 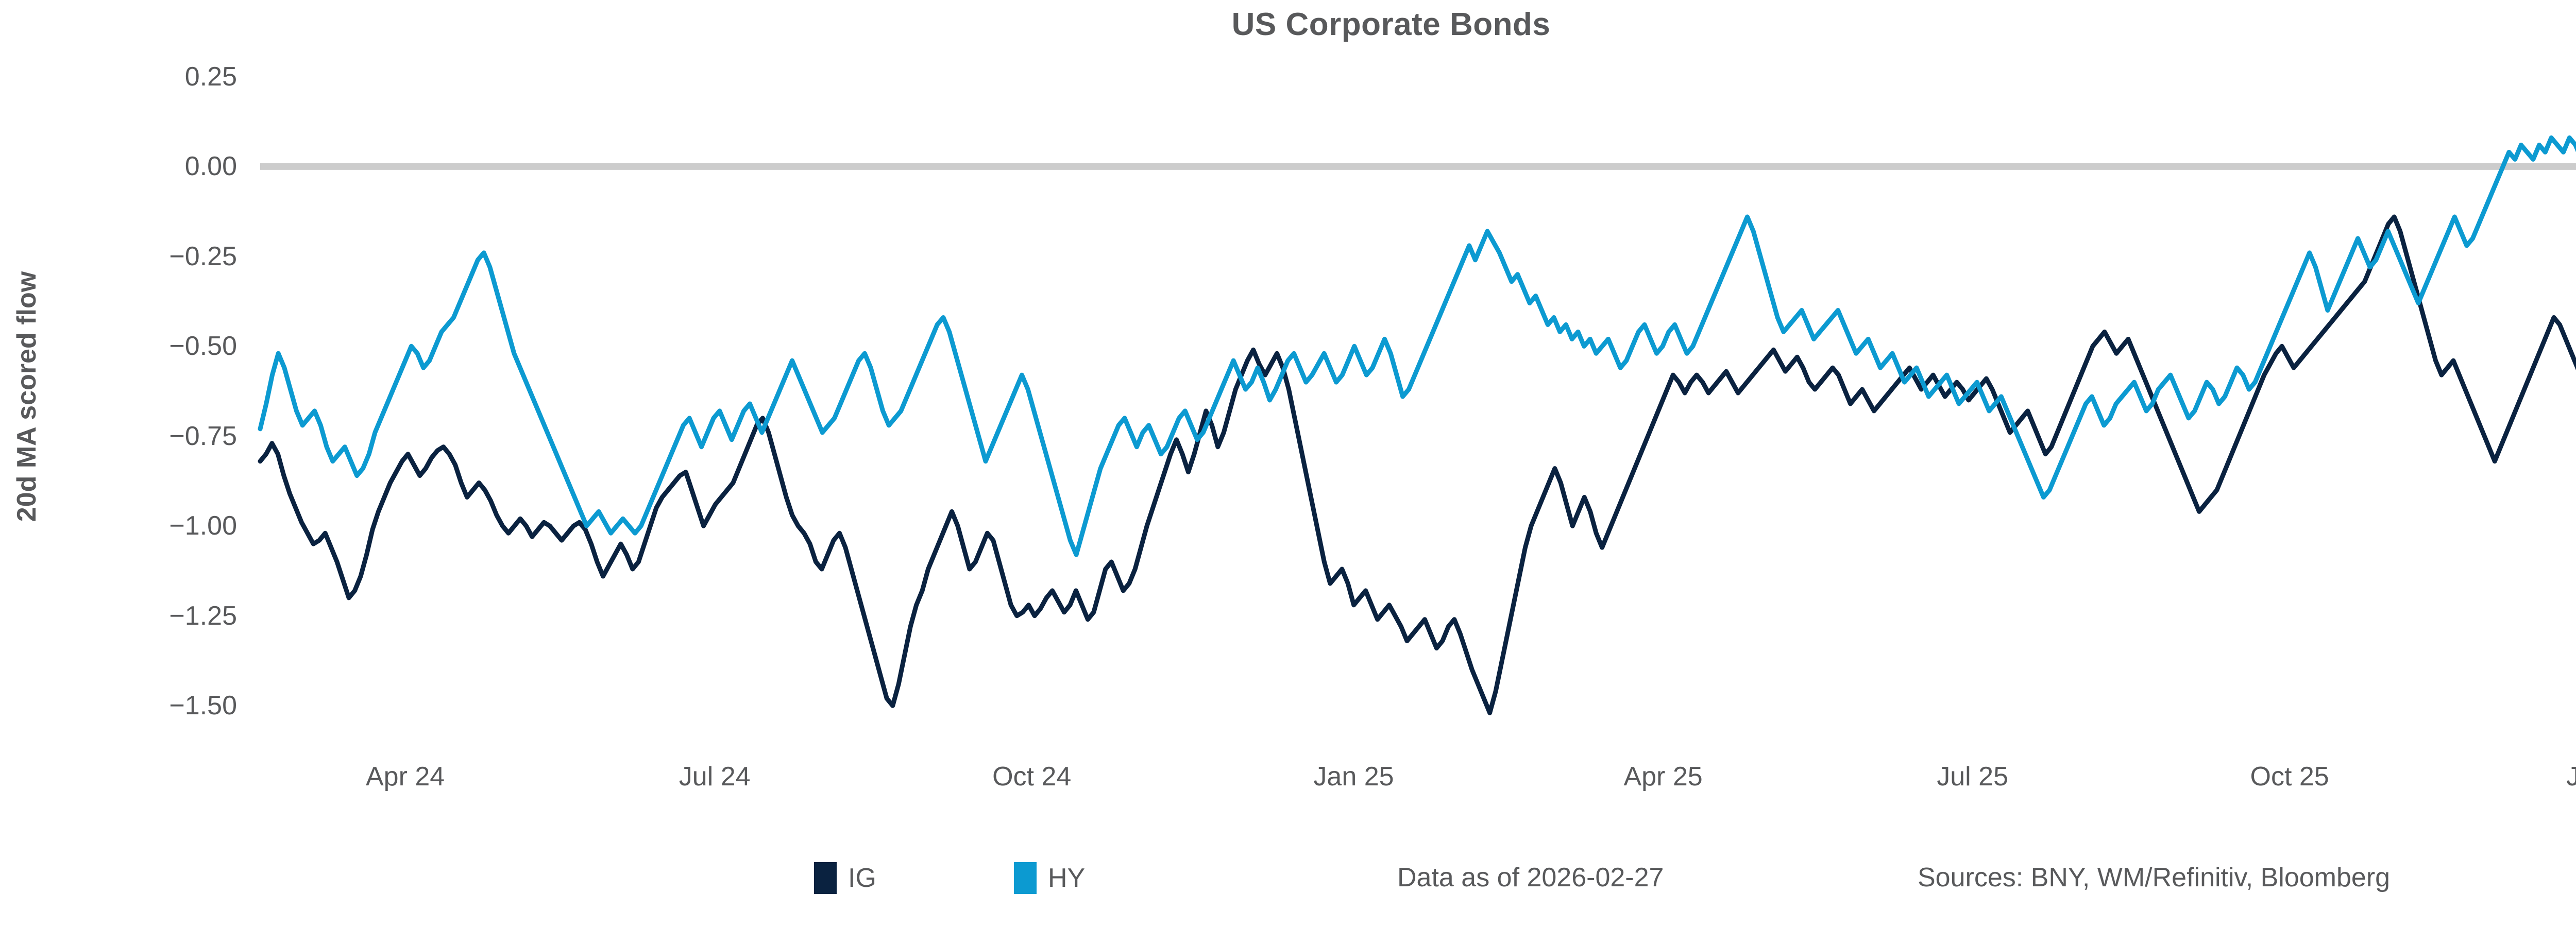 What do you see at coordinates (203, 256) in the screenshot?
I see `y-tick-label: −0.25` at bounding box center [203, 256].